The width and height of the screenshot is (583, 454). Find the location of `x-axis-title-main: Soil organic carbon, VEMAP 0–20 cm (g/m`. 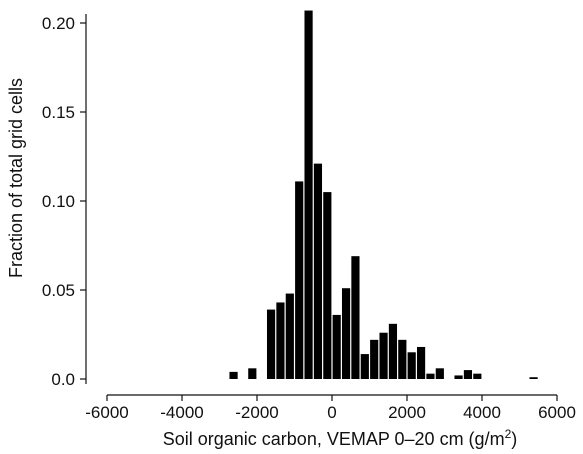

x-axis-title-main: Soil organic carbon, VEMAP 0–20 cm (g/m is located at coordinates (334, 439).